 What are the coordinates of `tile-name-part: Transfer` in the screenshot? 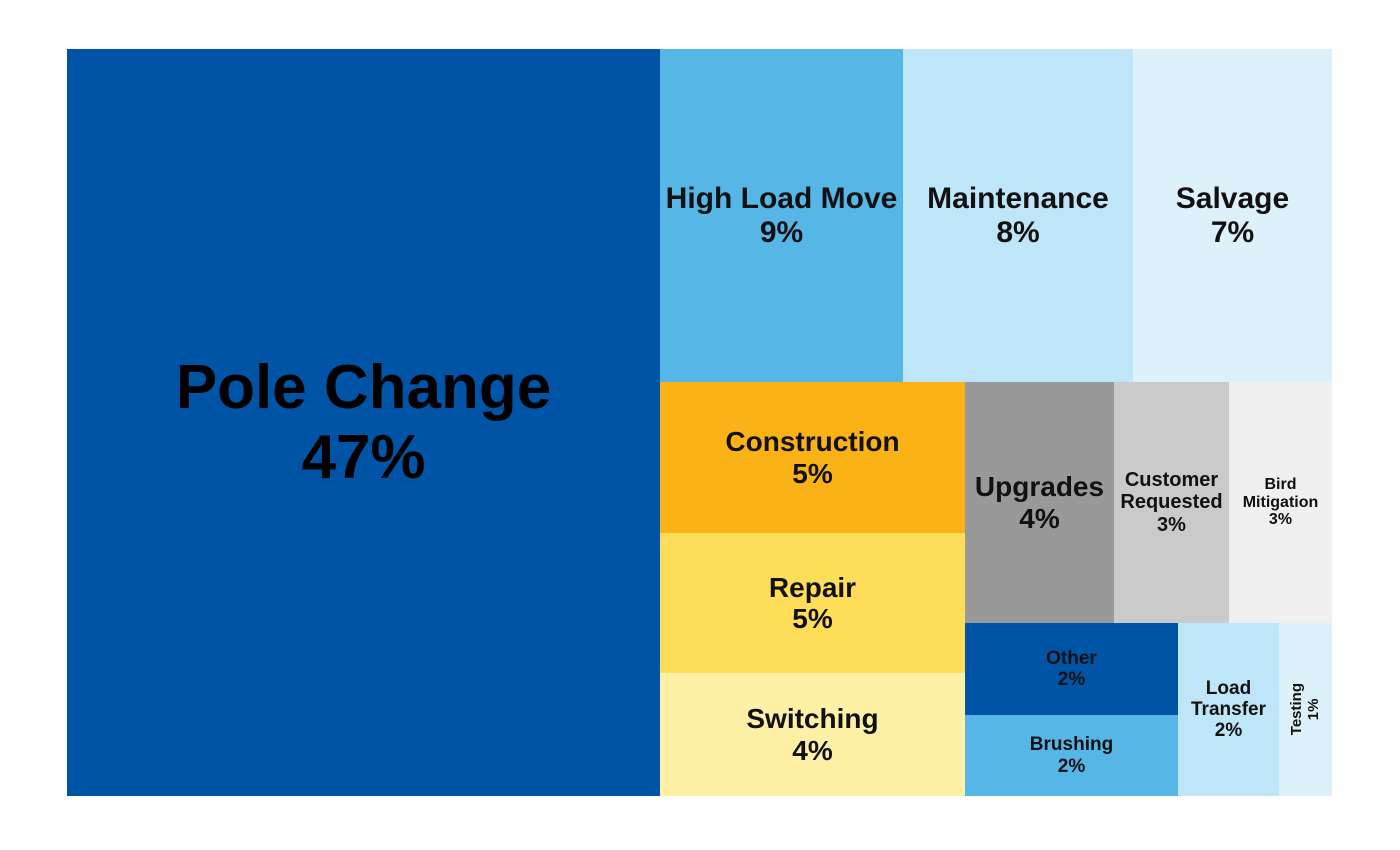 It's located at (1228, 709).